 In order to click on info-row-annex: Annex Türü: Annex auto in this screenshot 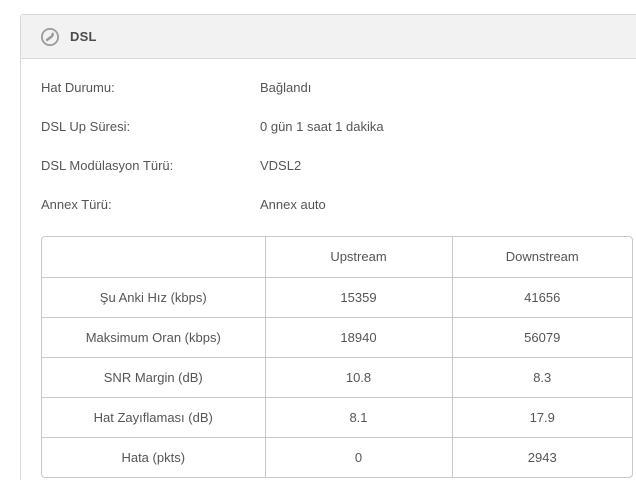, I will do `click(338, 204)`.